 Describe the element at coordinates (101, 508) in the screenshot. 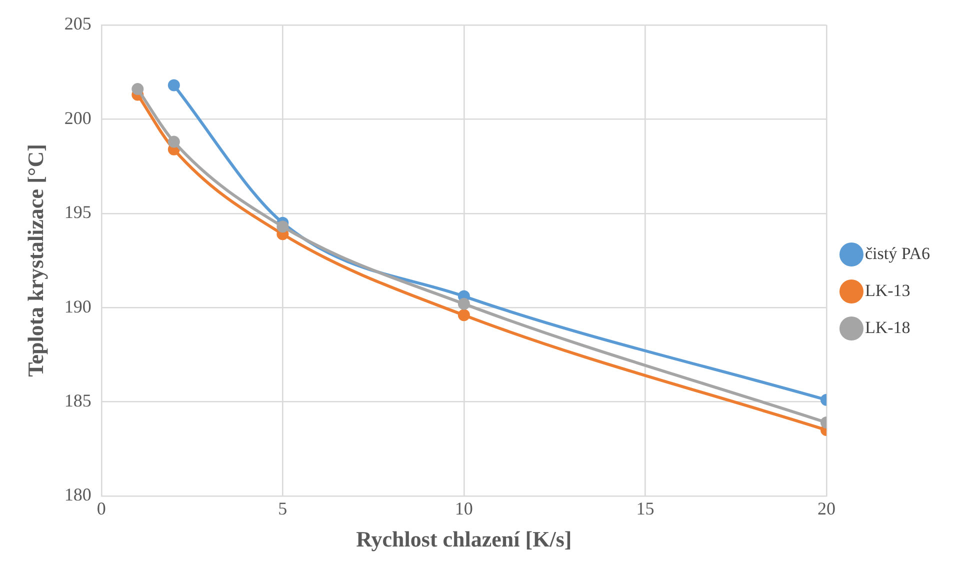

I see `x-tick-label: 0` at that location.